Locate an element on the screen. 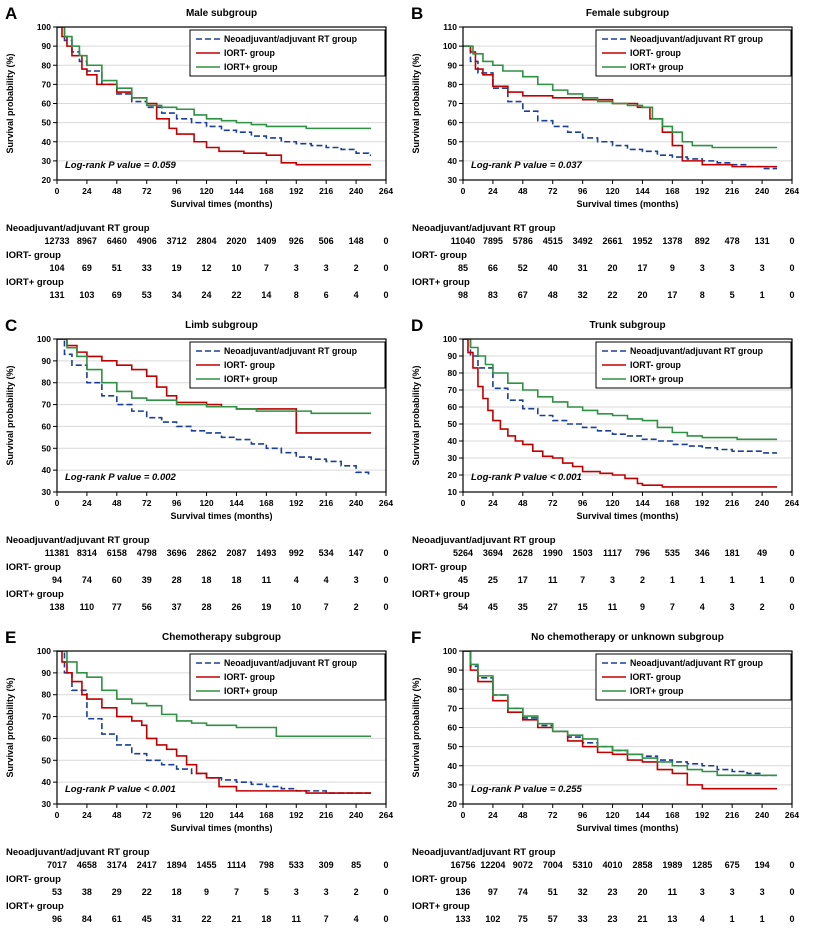 The width and height of the screenshot is (813, 938). svg-text: 34 is located at coordinates (177, 295).